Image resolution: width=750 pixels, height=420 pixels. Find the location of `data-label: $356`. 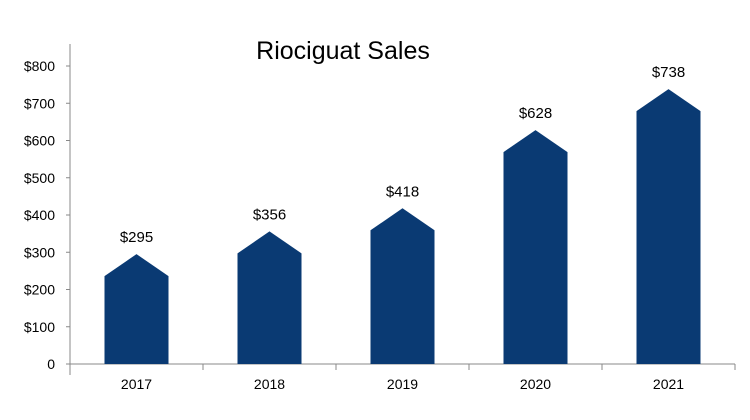

data-label: $356 is located at coordinates (269, 214).